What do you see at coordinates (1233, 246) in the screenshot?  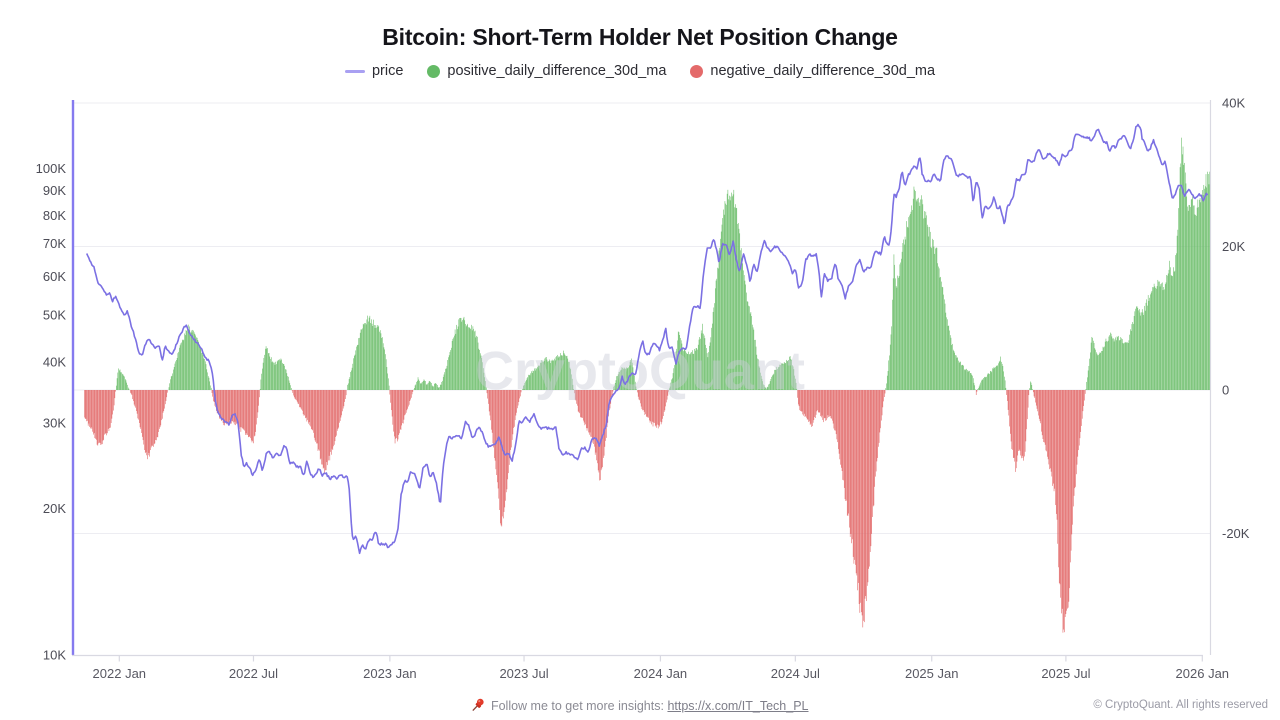 I see `y-axis-label-right: 20K` at bounding box center [1233, 246].